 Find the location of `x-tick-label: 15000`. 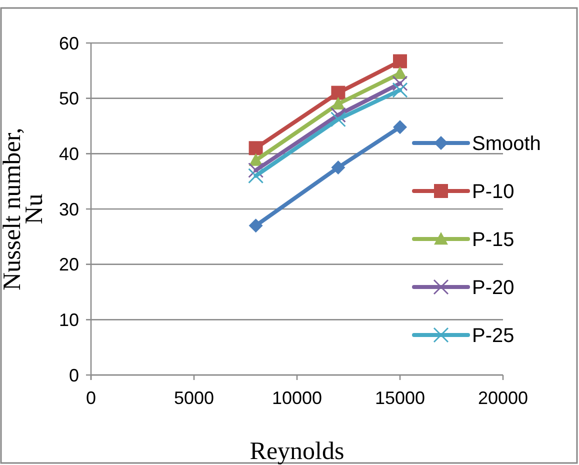

x-tick-label: 15000 is located at coordinates (400, 398).